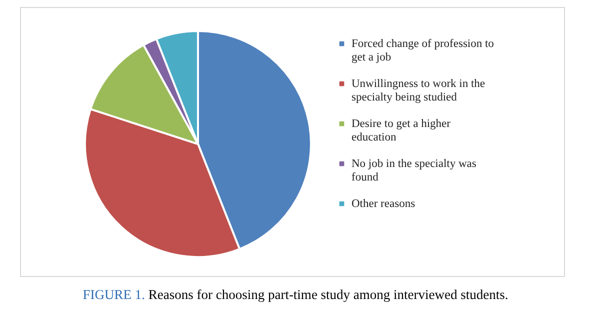 The height and width of the screenshot is (324, 591). I want to click on caption: FIGURE 1. Reasons for choosing part-time study among interviewed students., so click(296, 295).